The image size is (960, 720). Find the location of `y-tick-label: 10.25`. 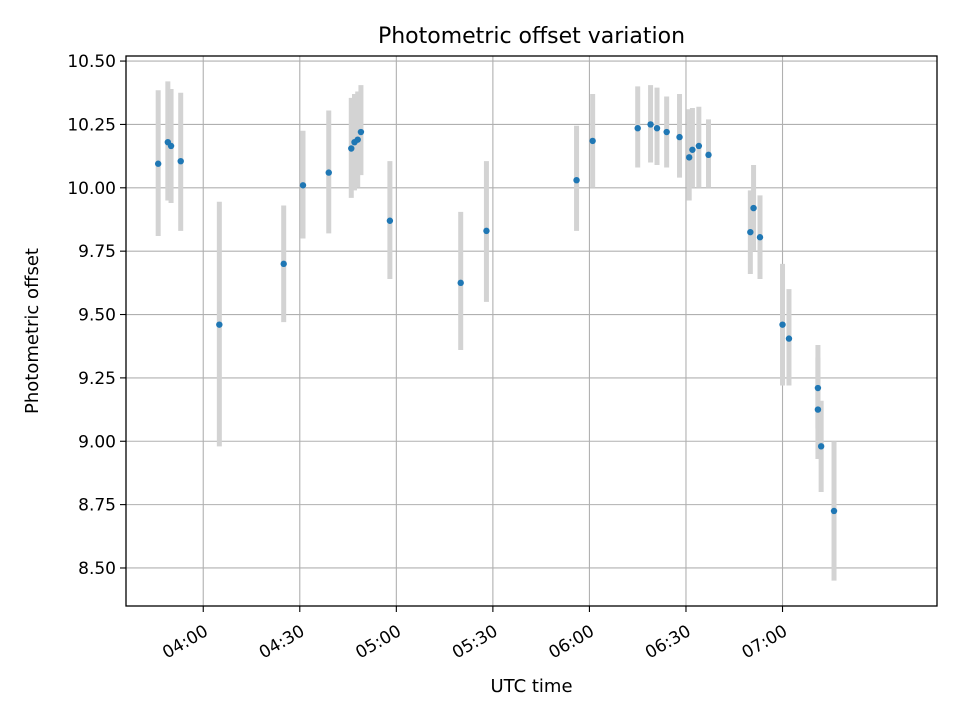

y-tick-label: 10.25 is located at coordinates (91, 125).